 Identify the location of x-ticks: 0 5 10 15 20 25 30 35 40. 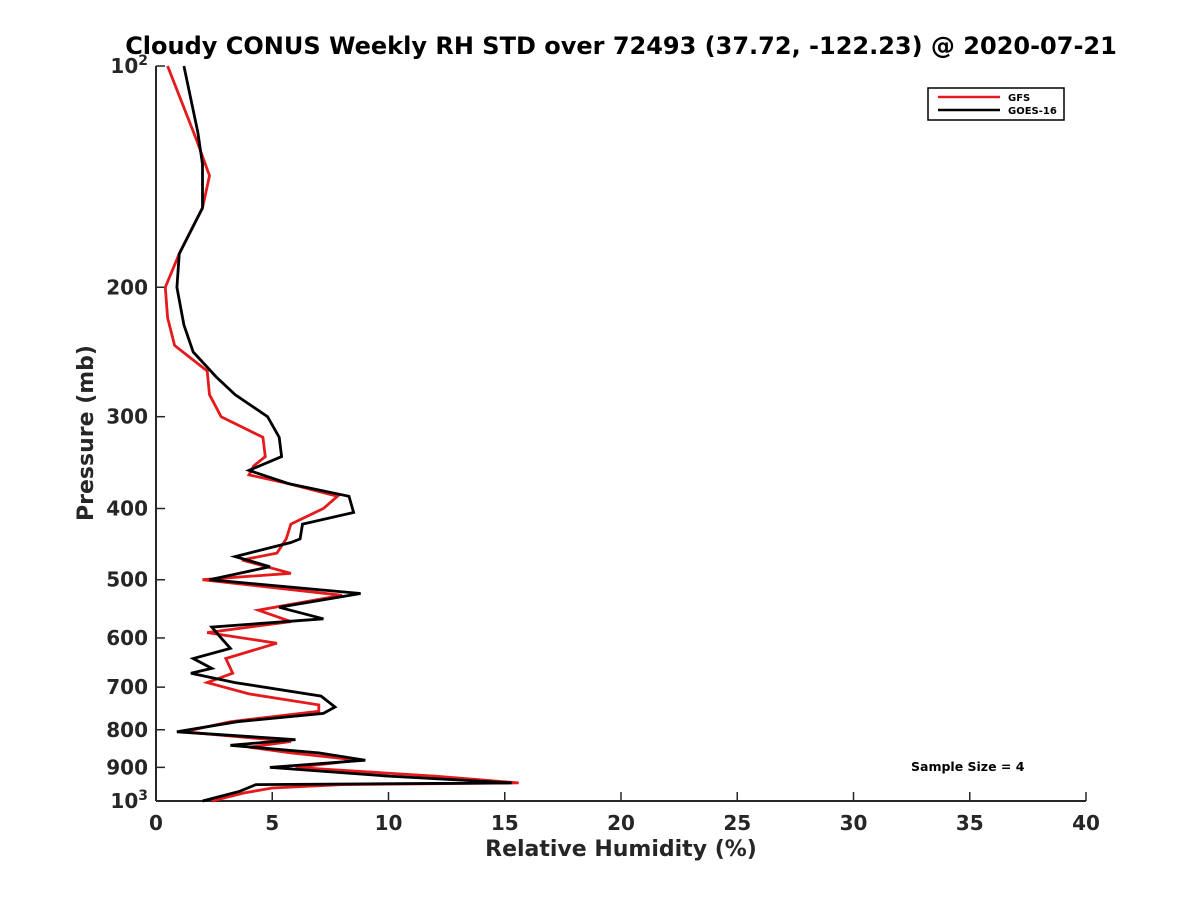
(624, 813).